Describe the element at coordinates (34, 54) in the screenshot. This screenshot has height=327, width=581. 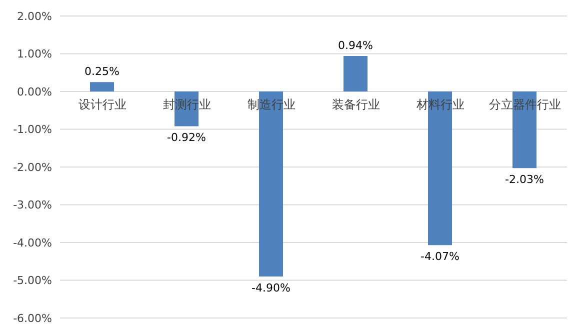
I see `y-tick-label: 1.00%` at that location.